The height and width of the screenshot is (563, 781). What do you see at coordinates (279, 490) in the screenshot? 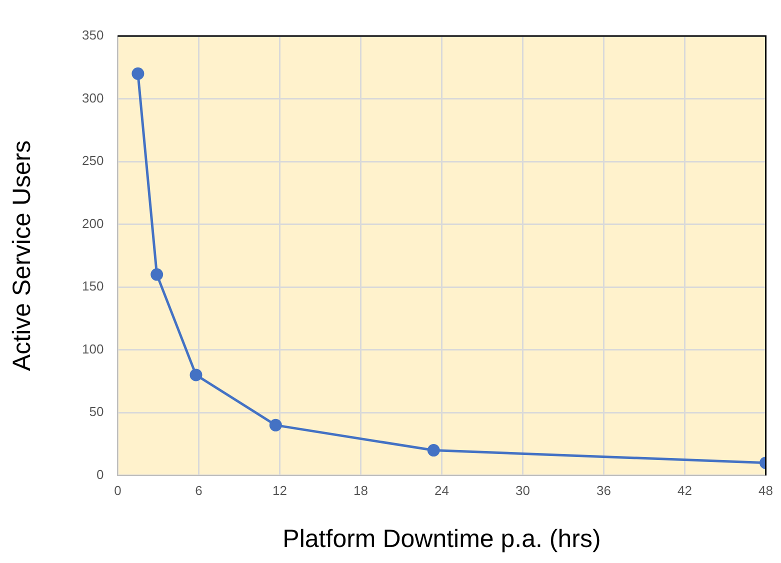
I see `x-tick-label: 12` at bounding box center [279, 490].